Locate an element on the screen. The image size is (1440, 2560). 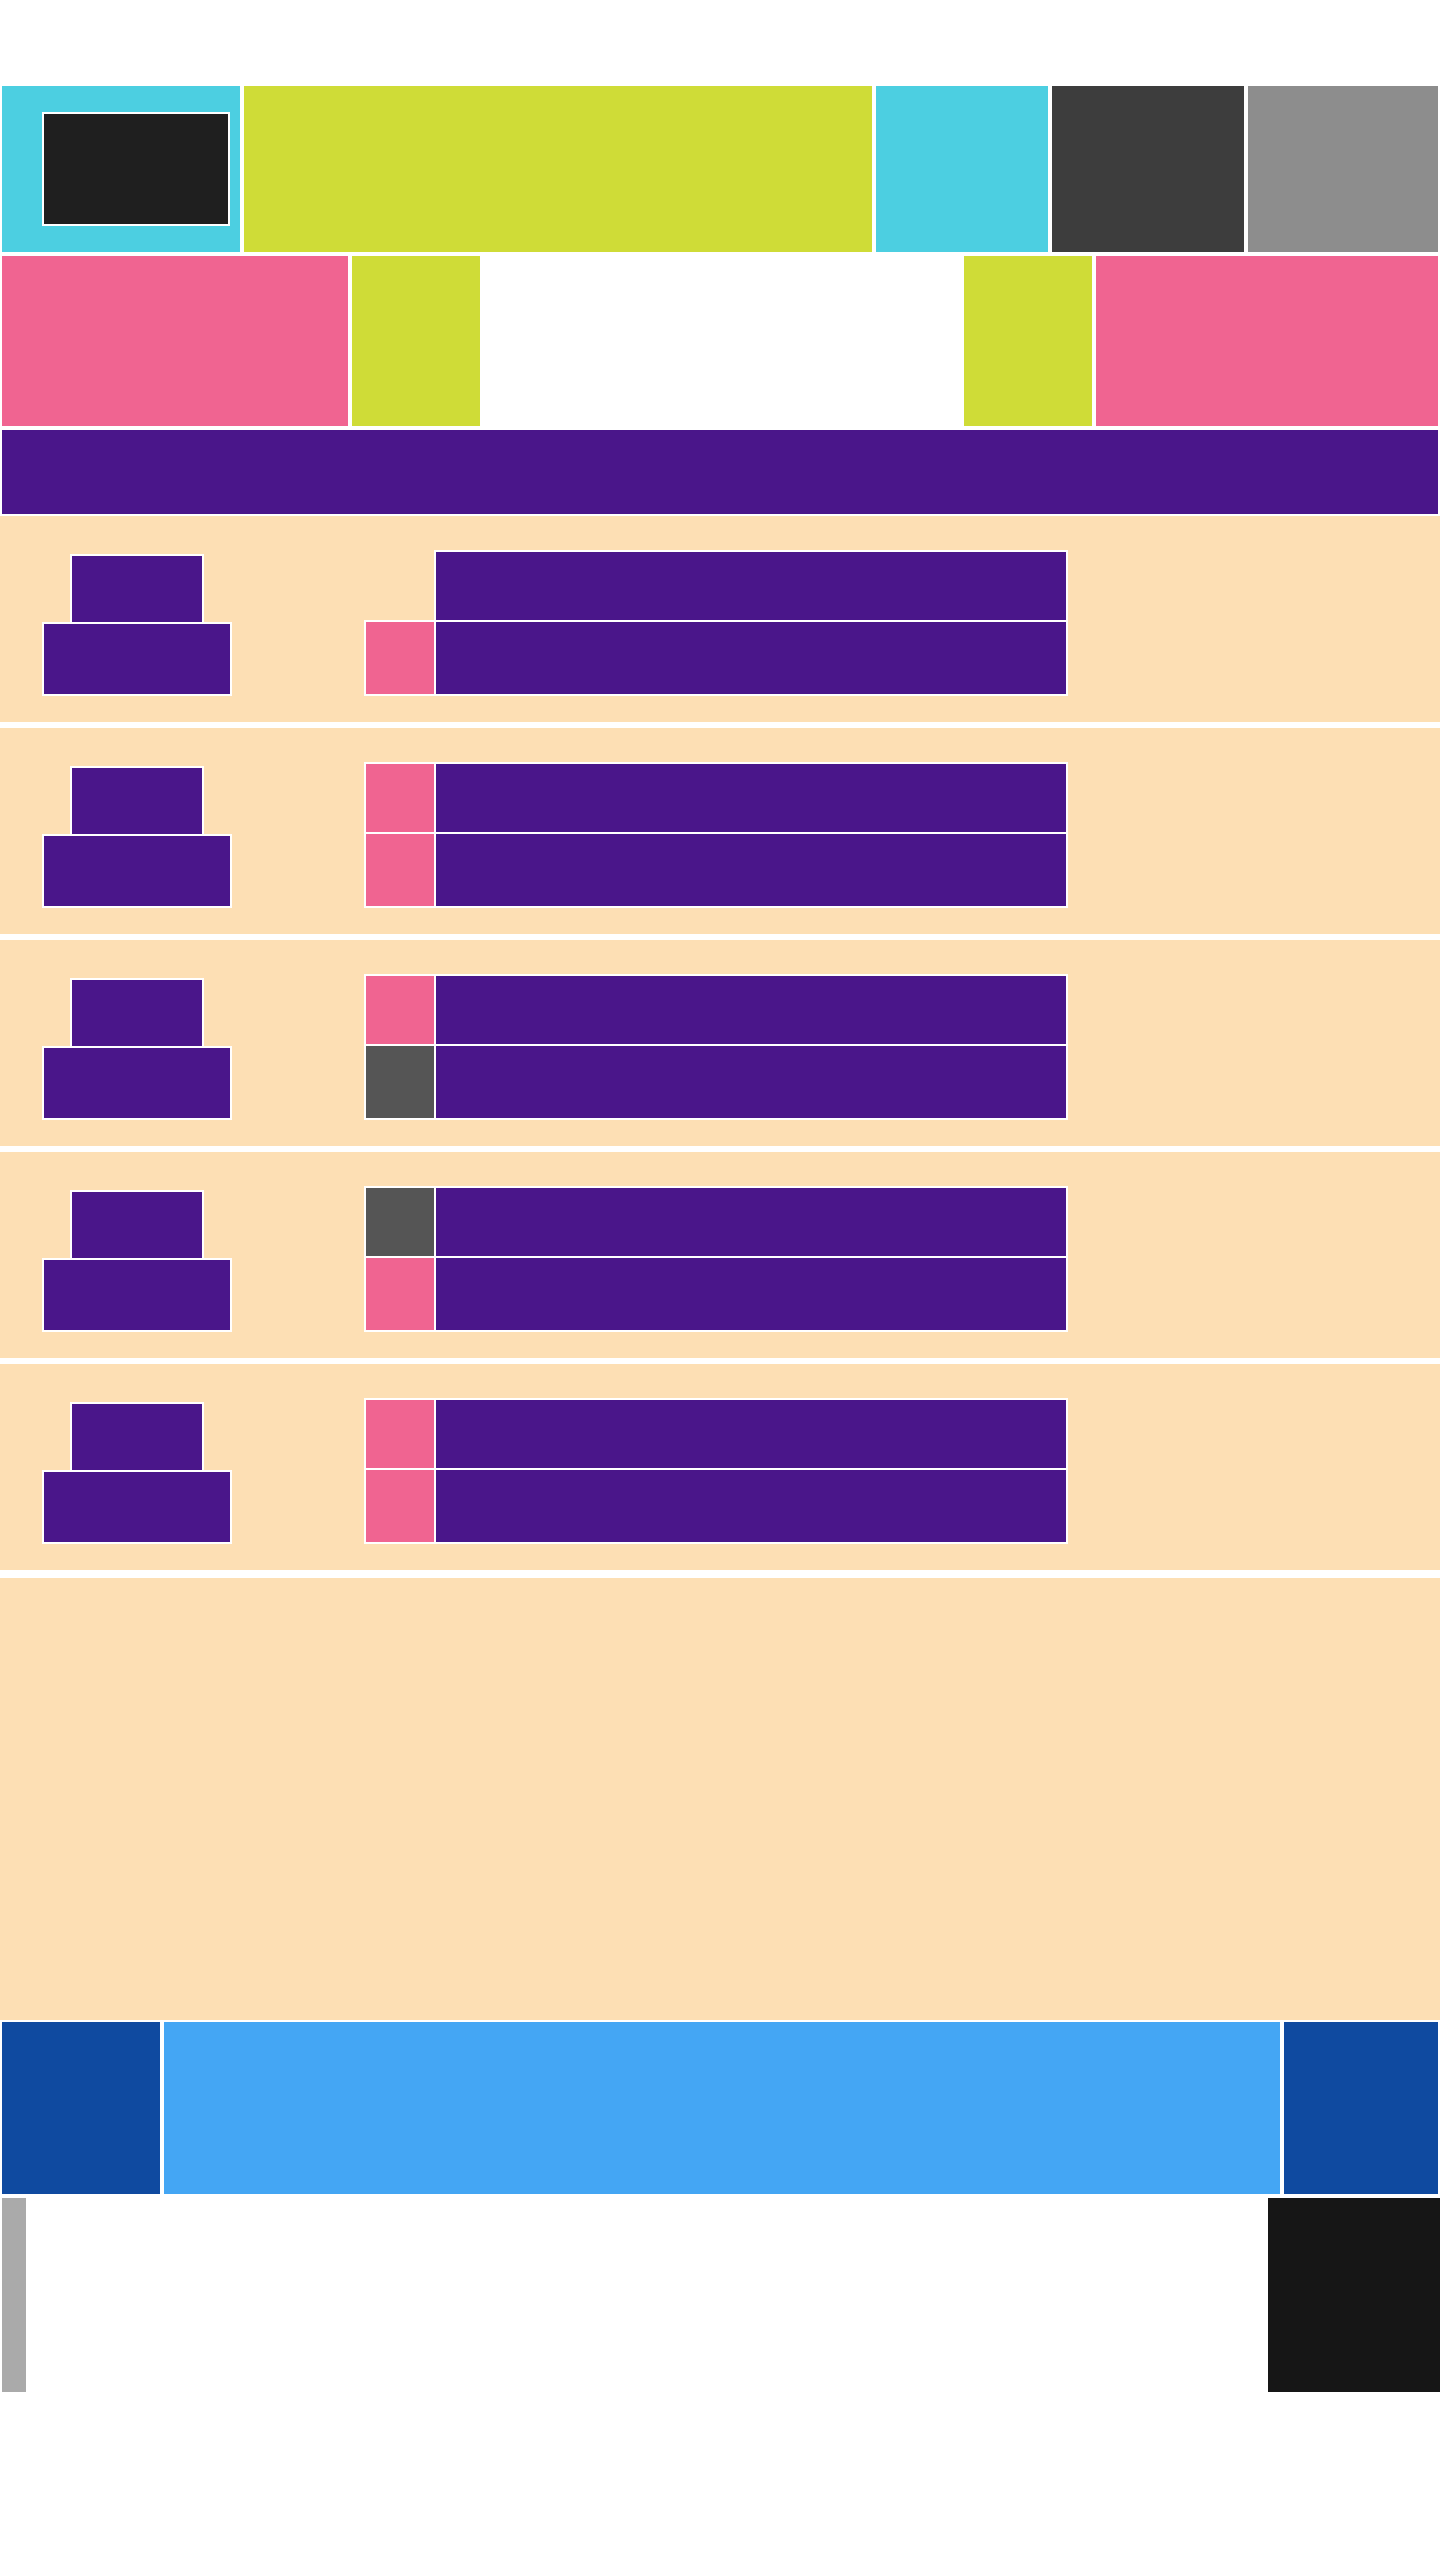
toolbar-right-button is located at coordinates (1267, 341).